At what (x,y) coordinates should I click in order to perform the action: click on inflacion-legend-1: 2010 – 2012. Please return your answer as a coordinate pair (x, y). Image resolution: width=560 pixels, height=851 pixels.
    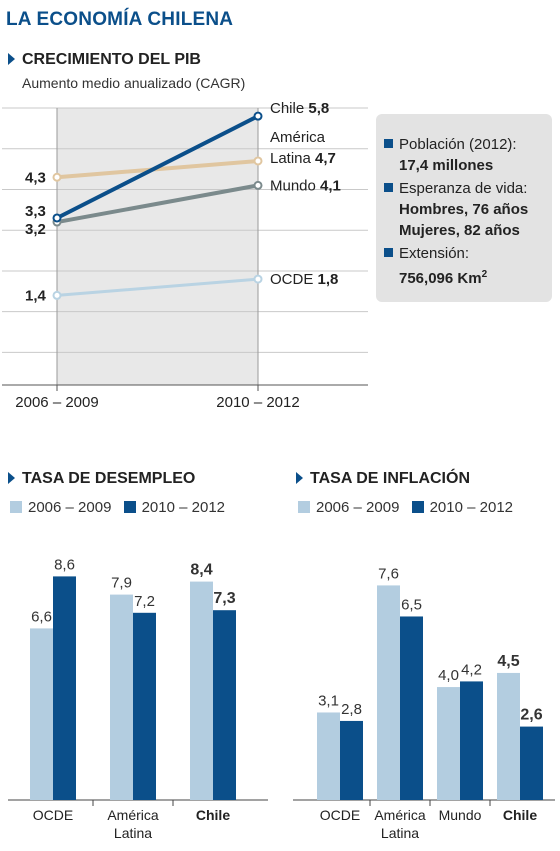
    Looking at the image, I should click on (471, 507).